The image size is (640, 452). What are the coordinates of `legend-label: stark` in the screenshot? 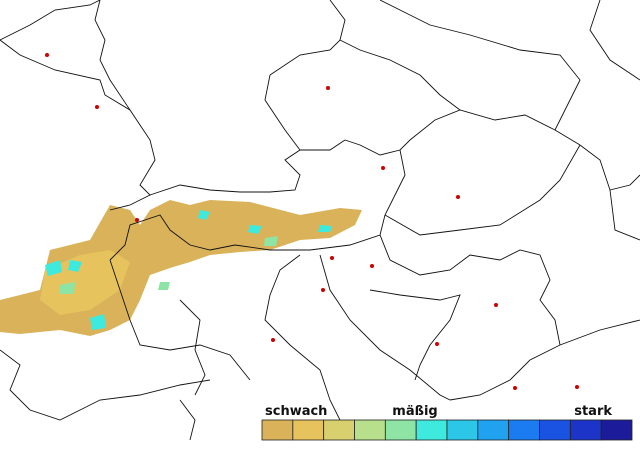 It's located at (593, 411).